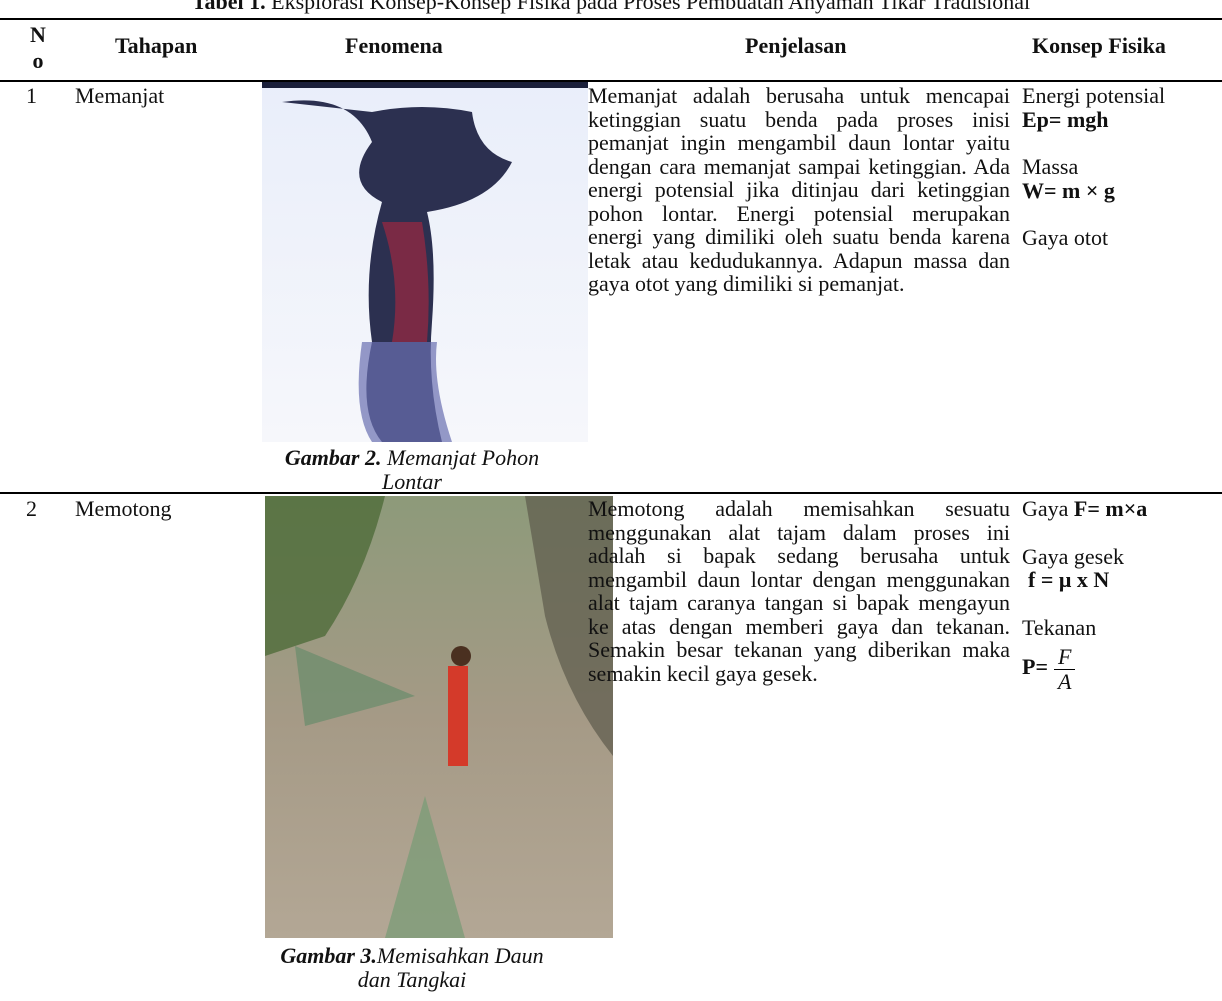 The height and width of the screenshot is (1001, 1222). I want to click on row-no: 2, so click(31, 508).